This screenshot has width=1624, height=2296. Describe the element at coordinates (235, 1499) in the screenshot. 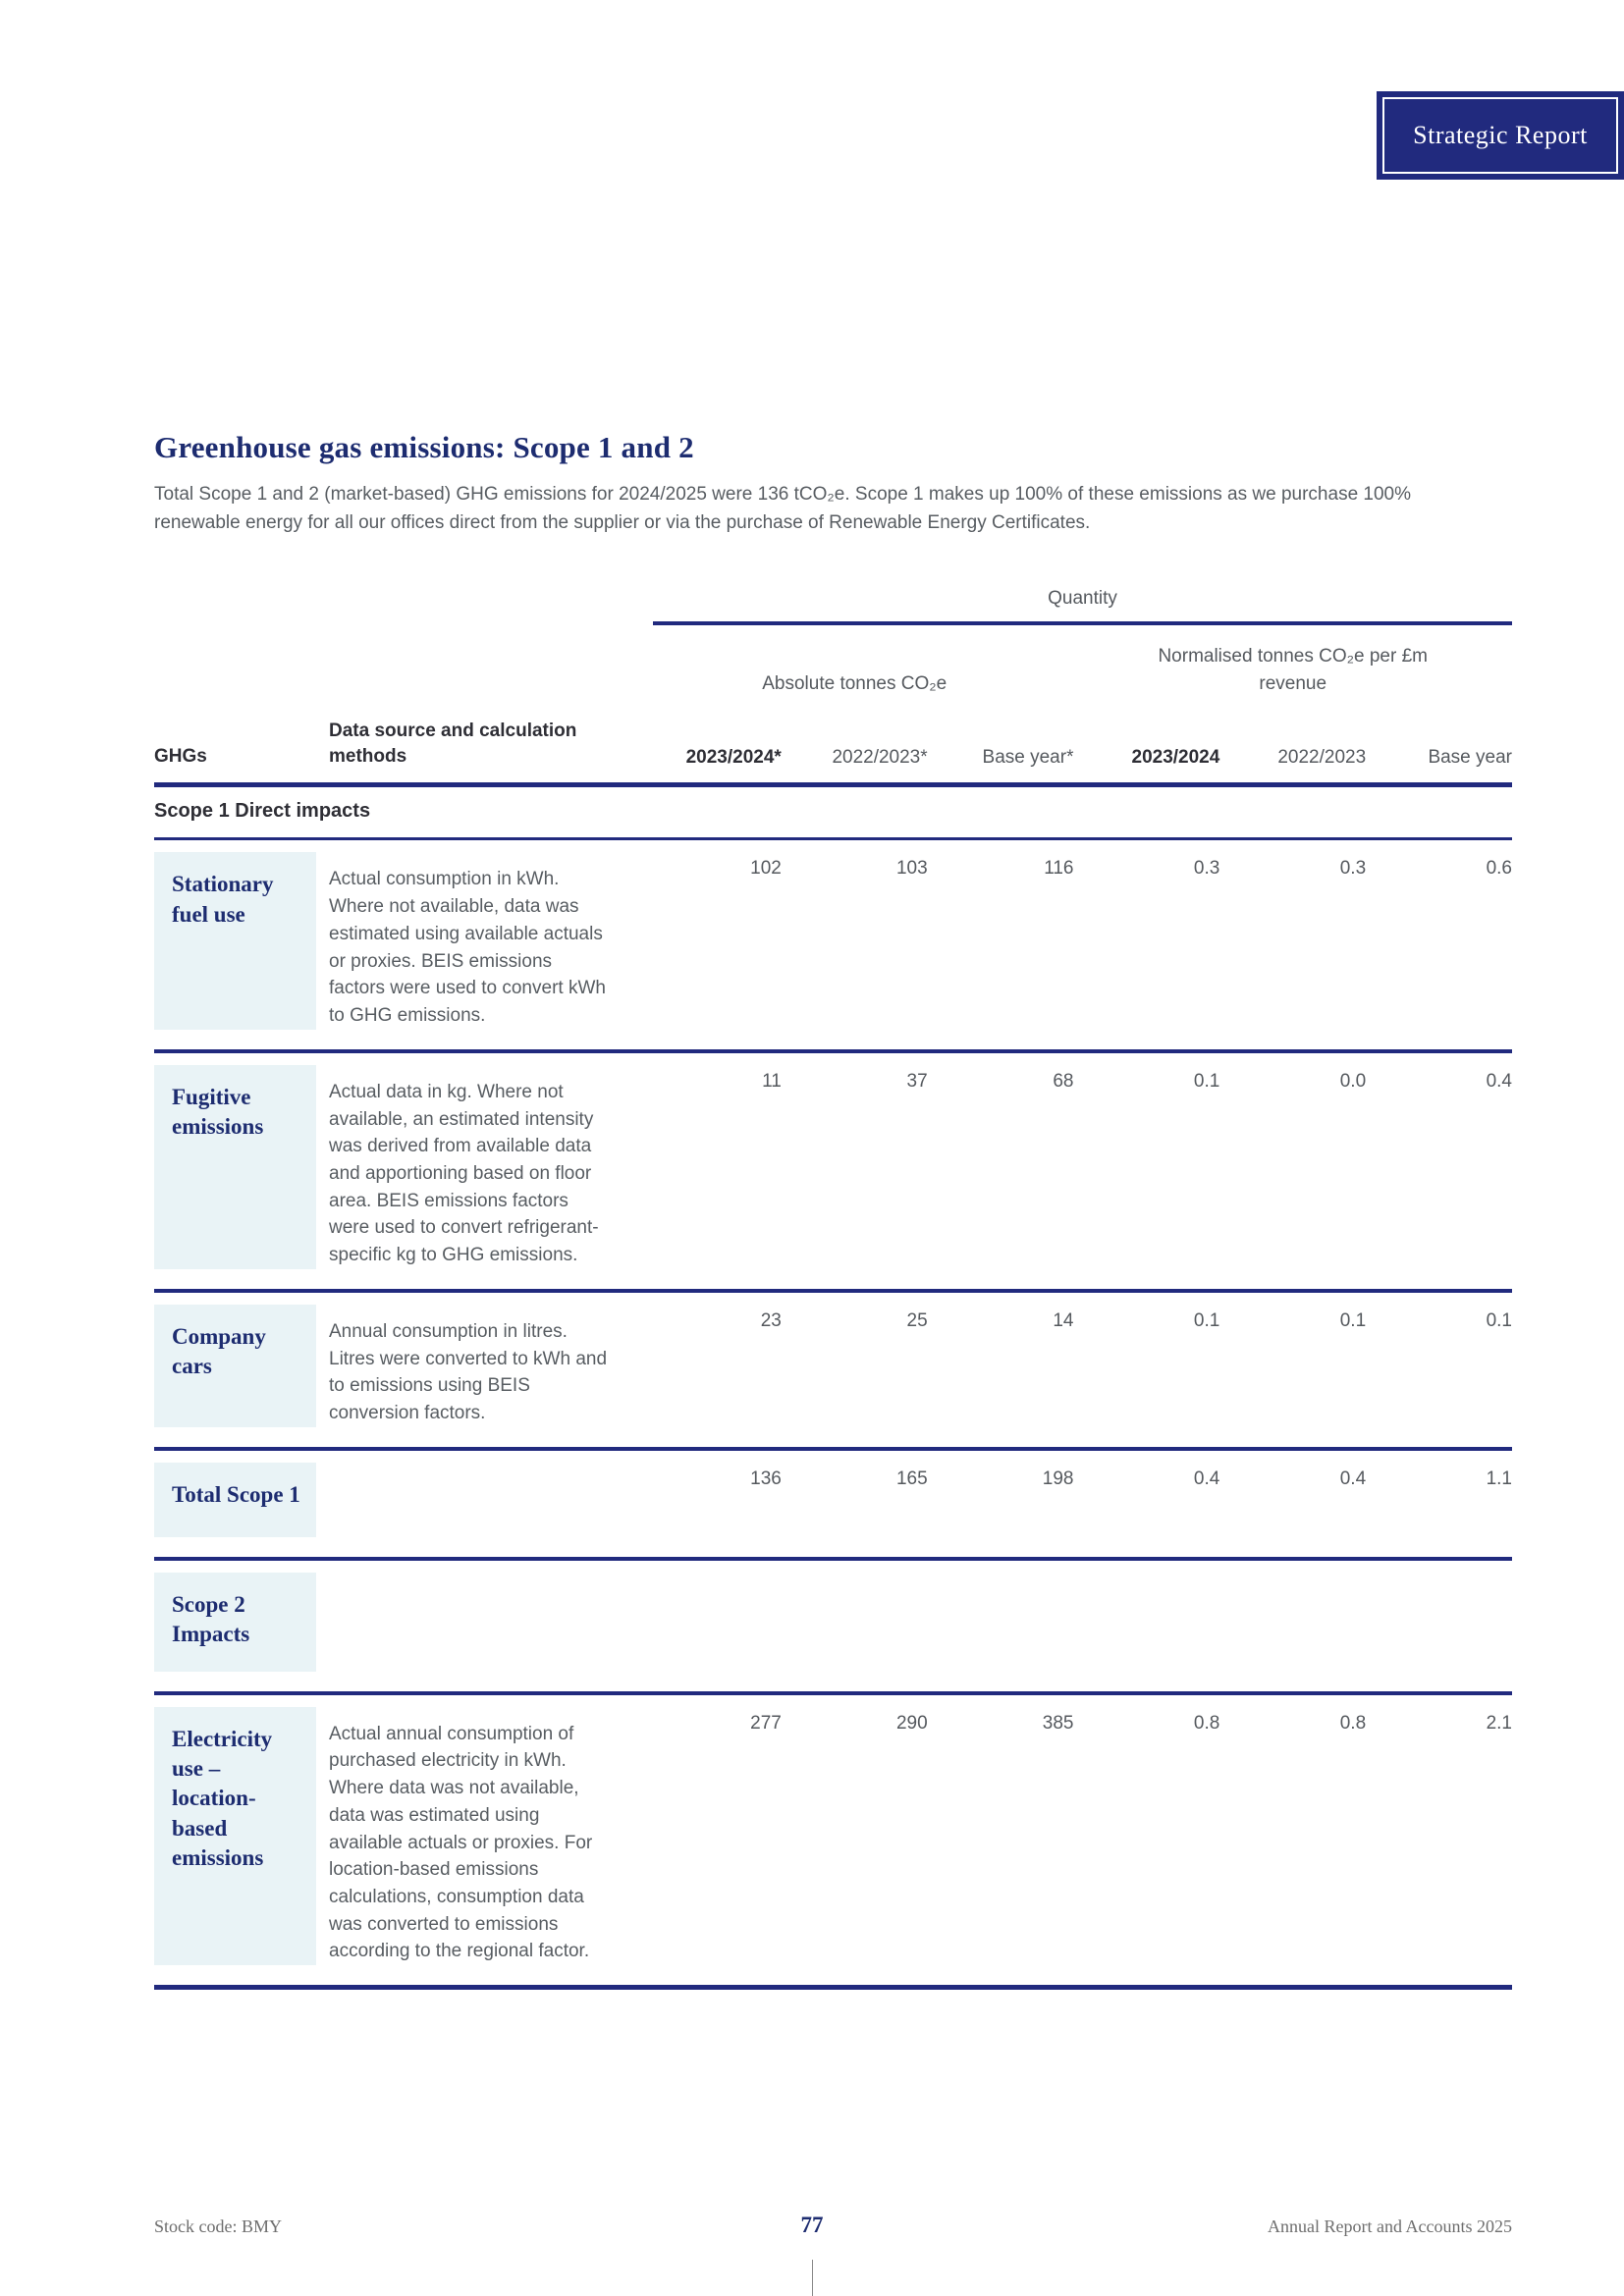

I see `row-ghg-label: Total Scope 1` at that location.